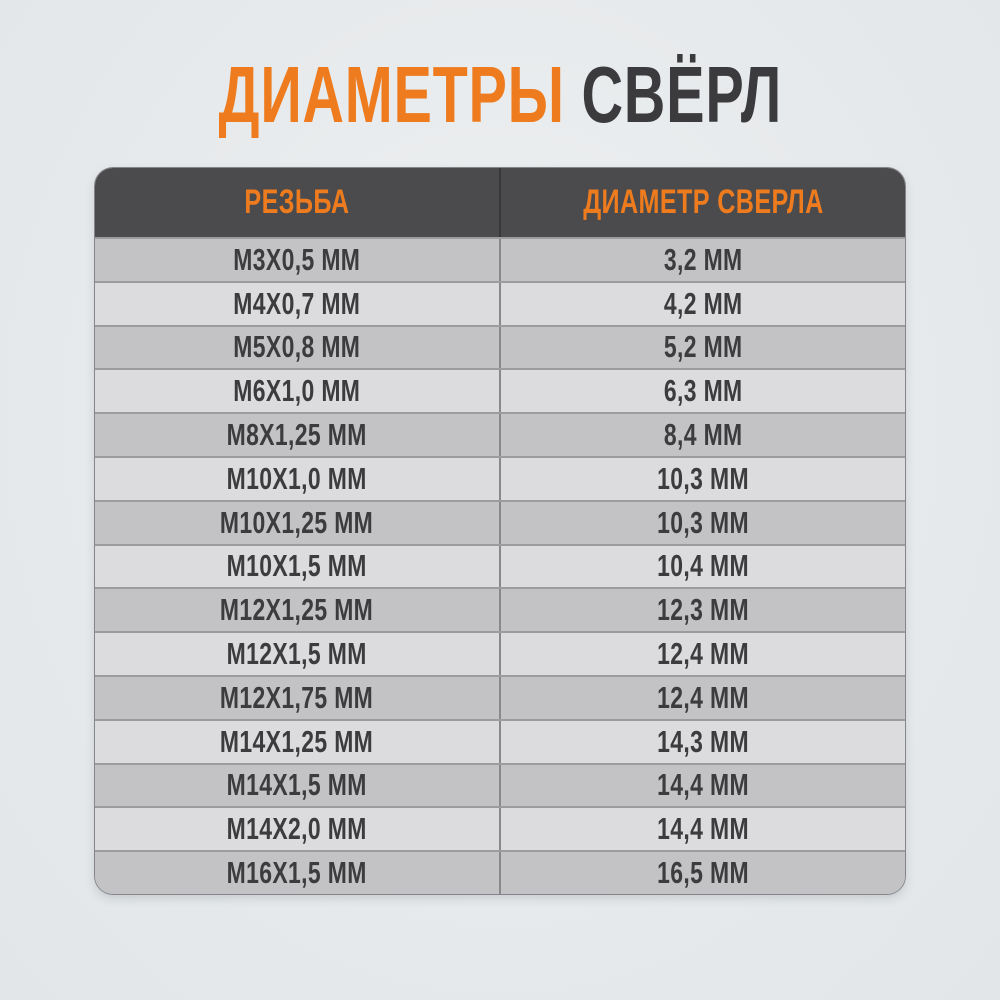  What do you see at coordinates (703, 566) in the screenshot?
I see `cell-diameter: 10,4 ММ` at bounding box center [703, 566].